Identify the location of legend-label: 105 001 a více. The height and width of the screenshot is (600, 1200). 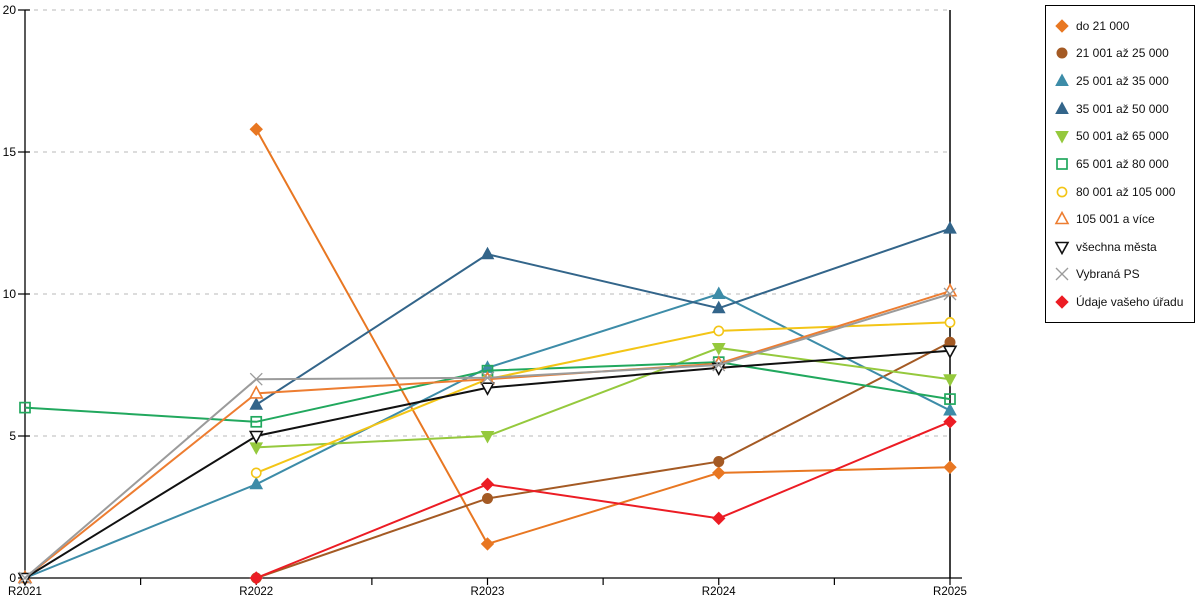
(1115, 219).